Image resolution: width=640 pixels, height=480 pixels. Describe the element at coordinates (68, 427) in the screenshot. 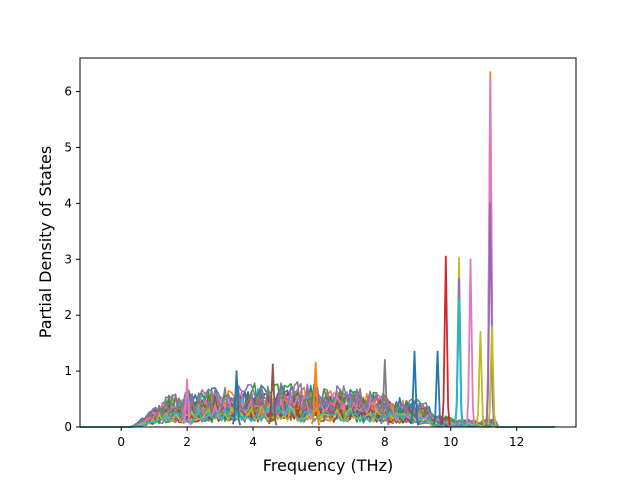

I see `y-tick-label: 0` at that location.